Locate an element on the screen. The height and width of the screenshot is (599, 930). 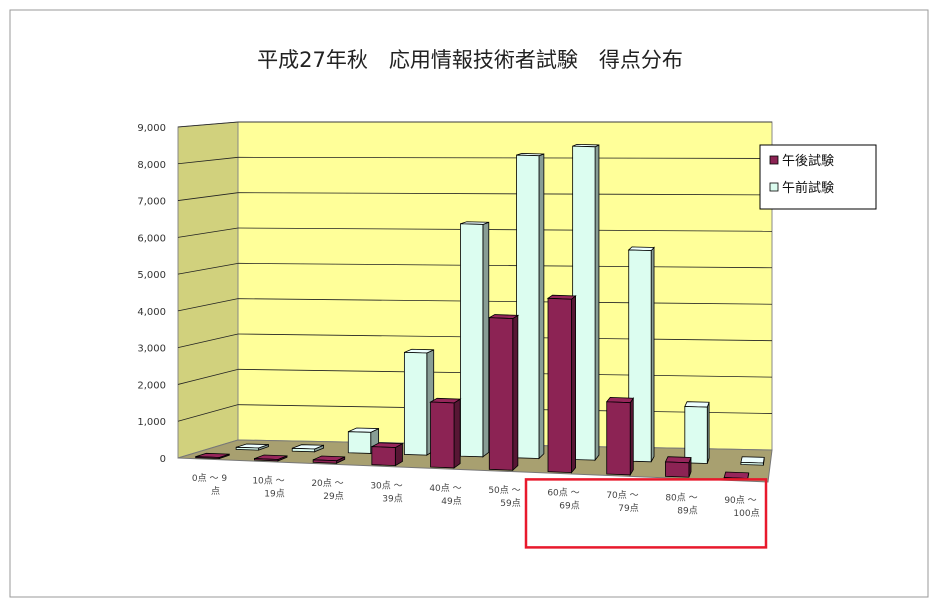
y-tick-label: 6,000 is located at coordinates (151, 238).